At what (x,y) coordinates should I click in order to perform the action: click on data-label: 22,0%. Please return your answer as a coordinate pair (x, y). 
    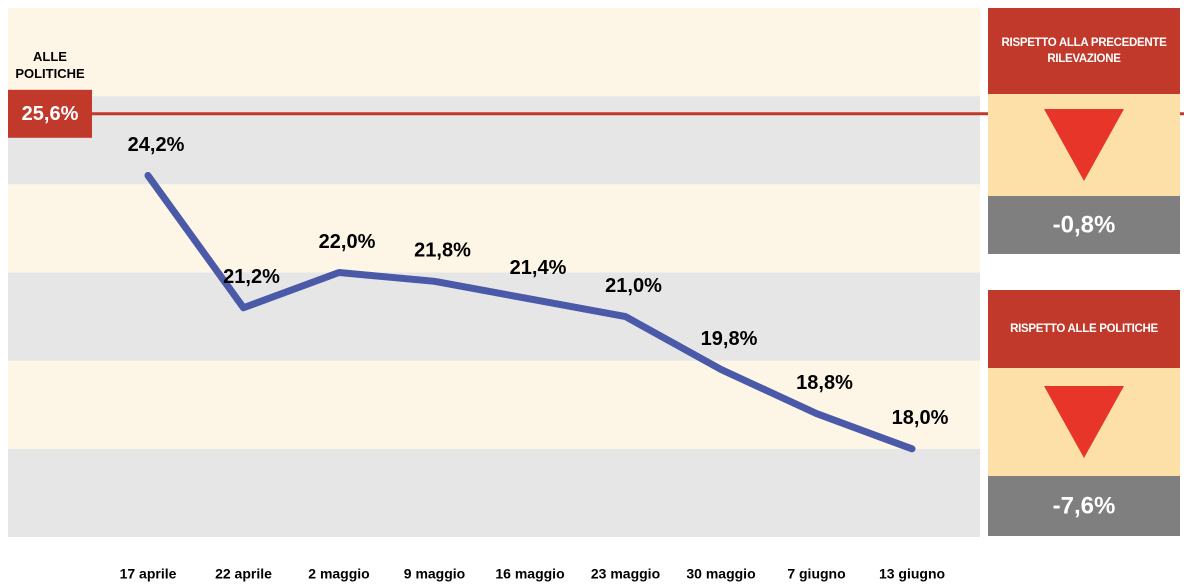
    Looking at the image, I should click on (347, 242).